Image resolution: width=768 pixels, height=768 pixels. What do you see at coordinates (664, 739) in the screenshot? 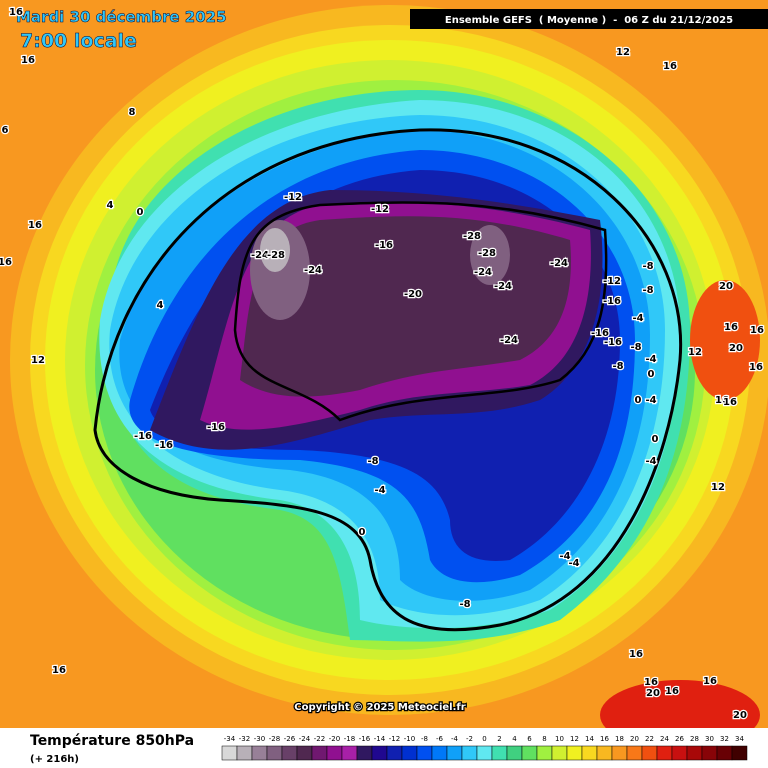
I see `scale-label: 24` at bounding box center [664, 739].